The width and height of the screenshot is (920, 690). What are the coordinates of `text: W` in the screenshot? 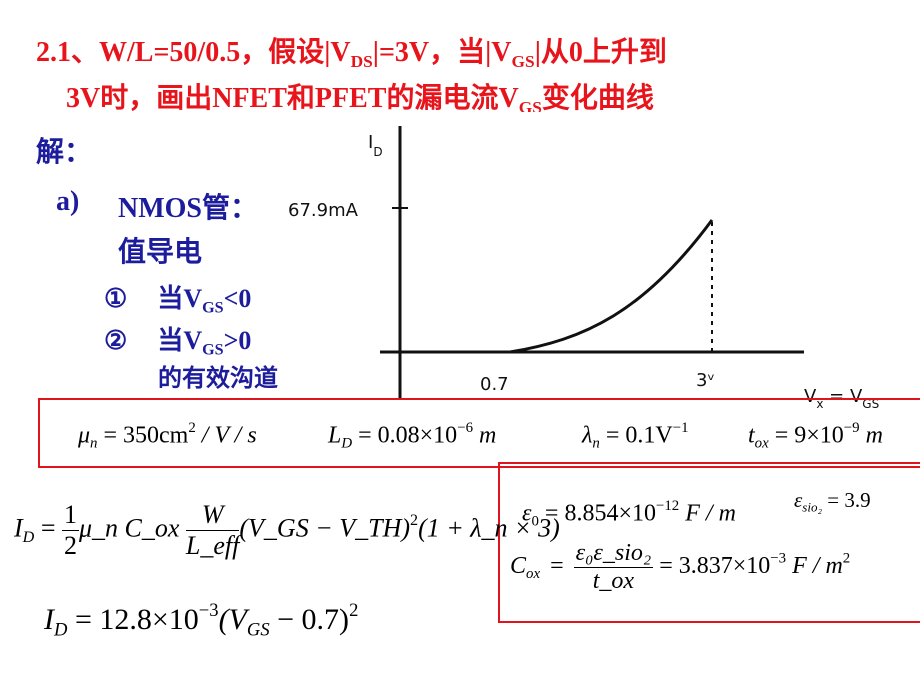 It's located at (212, 515).